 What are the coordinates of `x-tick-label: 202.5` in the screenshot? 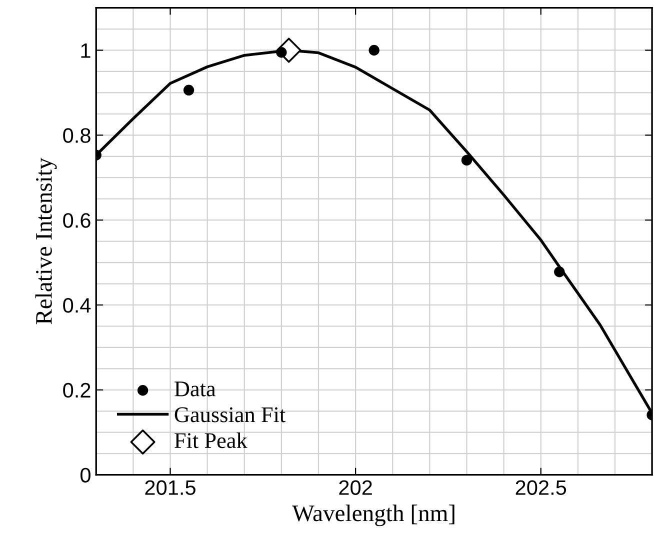 It's located at (541, 487).